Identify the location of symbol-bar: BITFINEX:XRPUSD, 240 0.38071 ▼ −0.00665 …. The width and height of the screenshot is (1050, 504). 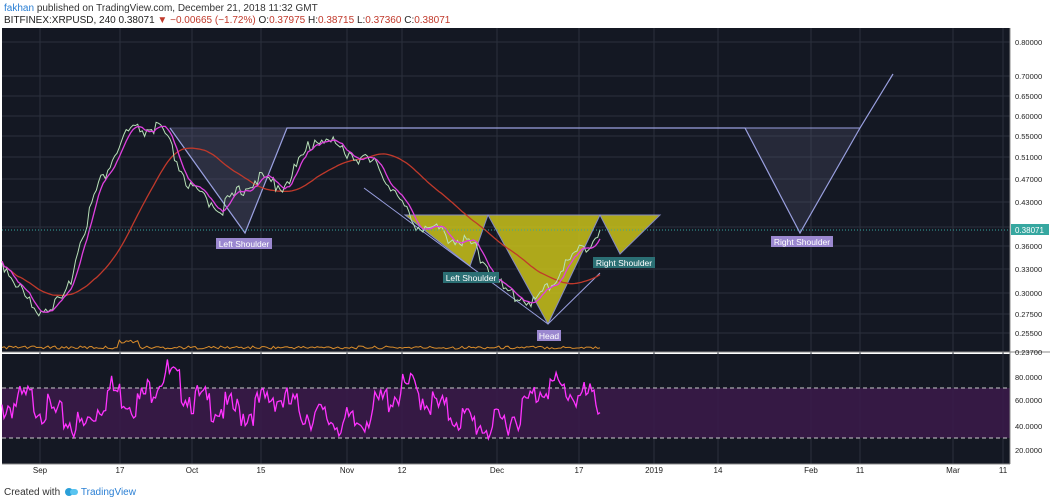
(227, 20).